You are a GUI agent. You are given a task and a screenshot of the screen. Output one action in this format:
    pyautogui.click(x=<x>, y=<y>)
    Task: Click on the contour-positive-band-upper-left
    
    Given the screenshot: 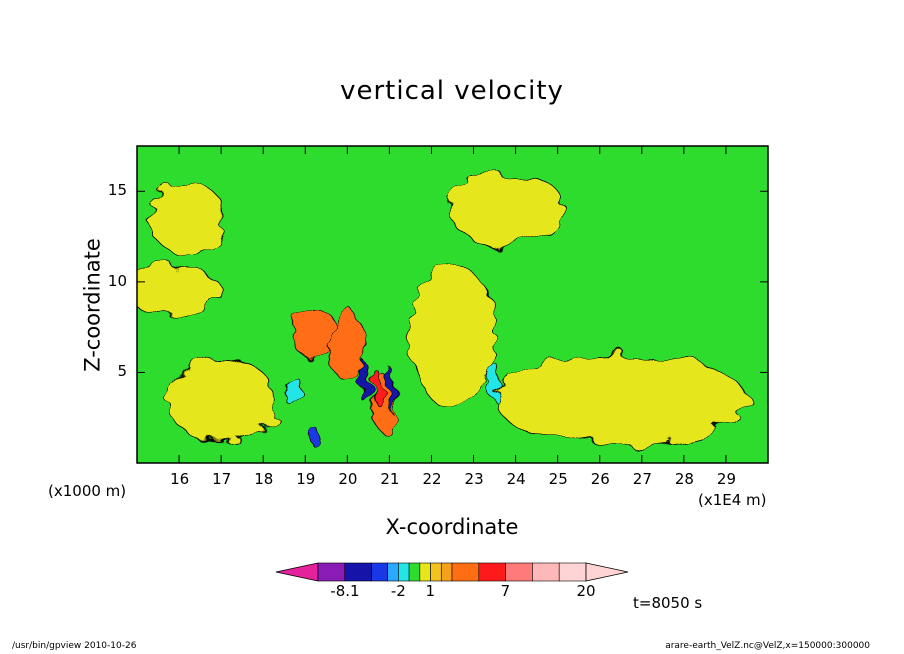 What is the action you would take?
    pyautogui.click(x=187, y=218)
    